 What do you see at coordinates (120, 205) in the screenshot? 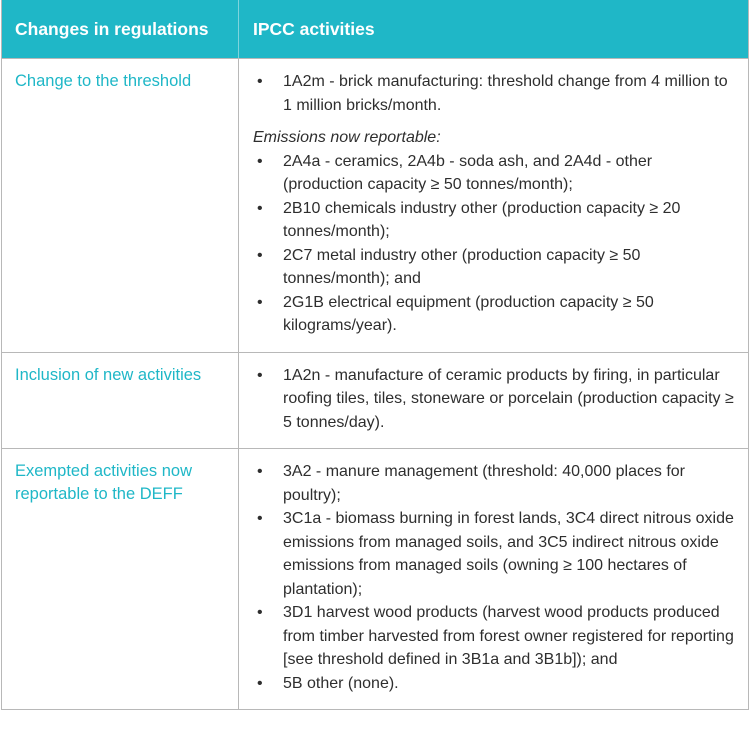
I see `row-label: Change to the threshold` at bounding box center [120, 205].